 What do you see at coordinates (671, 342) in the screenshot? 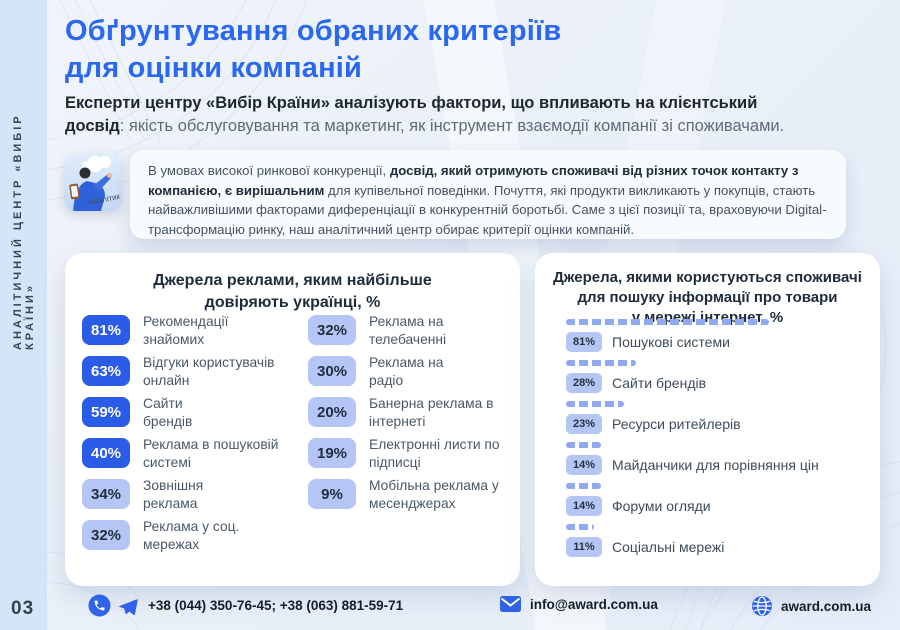
I see `item-label: Пошукові системи` at bounding box center [671, 342].